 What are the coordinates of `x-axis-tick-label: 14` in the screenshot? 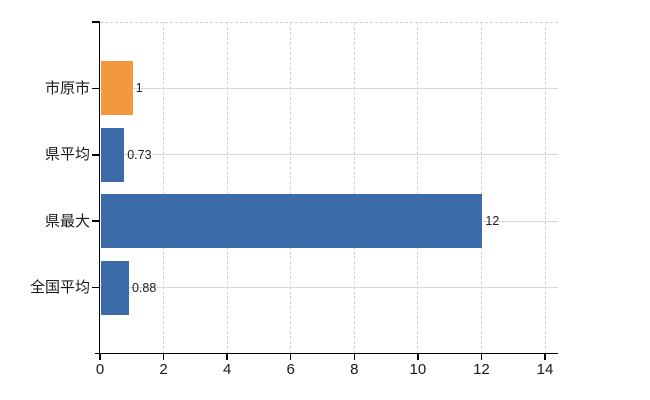 It's located at (545, 369).